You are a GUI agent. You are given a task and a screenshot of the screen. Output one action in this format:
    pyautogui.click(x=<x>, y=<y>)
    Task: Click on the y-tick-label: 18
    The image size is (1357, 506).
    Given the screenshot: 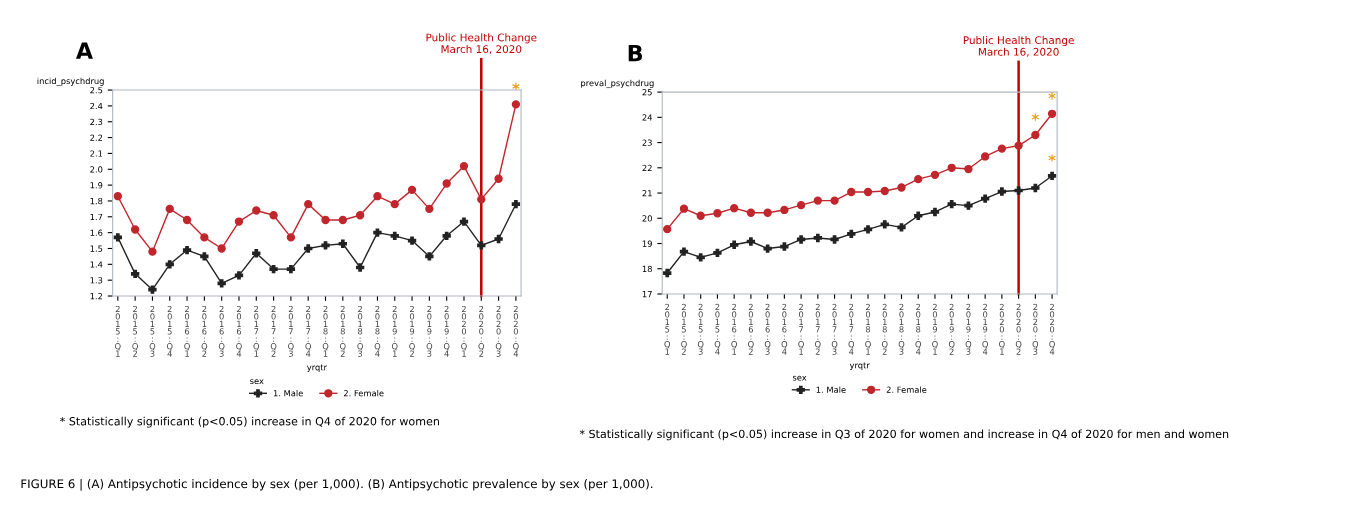 What is the action you would take?
    pyautogui.click(x=647, y=269)
    